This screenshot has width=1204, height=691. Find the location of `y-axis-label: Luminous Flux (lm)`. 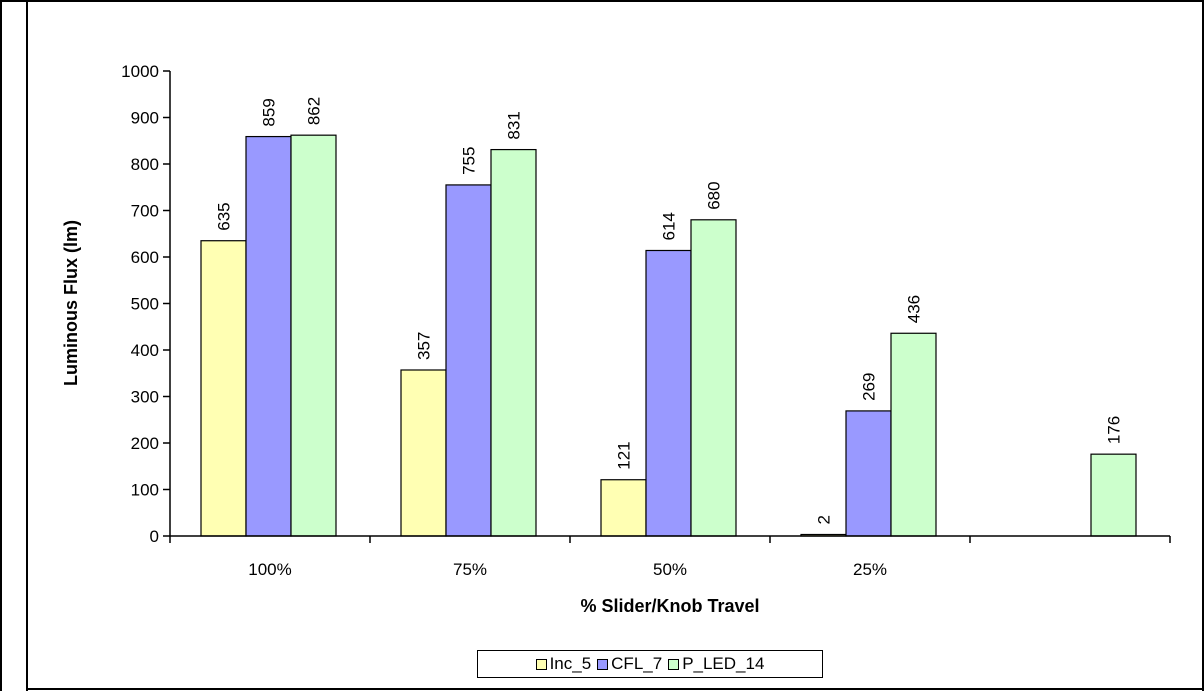

y-axis-label: Luminous Flux (lm) is located at coordinates (71, 303).